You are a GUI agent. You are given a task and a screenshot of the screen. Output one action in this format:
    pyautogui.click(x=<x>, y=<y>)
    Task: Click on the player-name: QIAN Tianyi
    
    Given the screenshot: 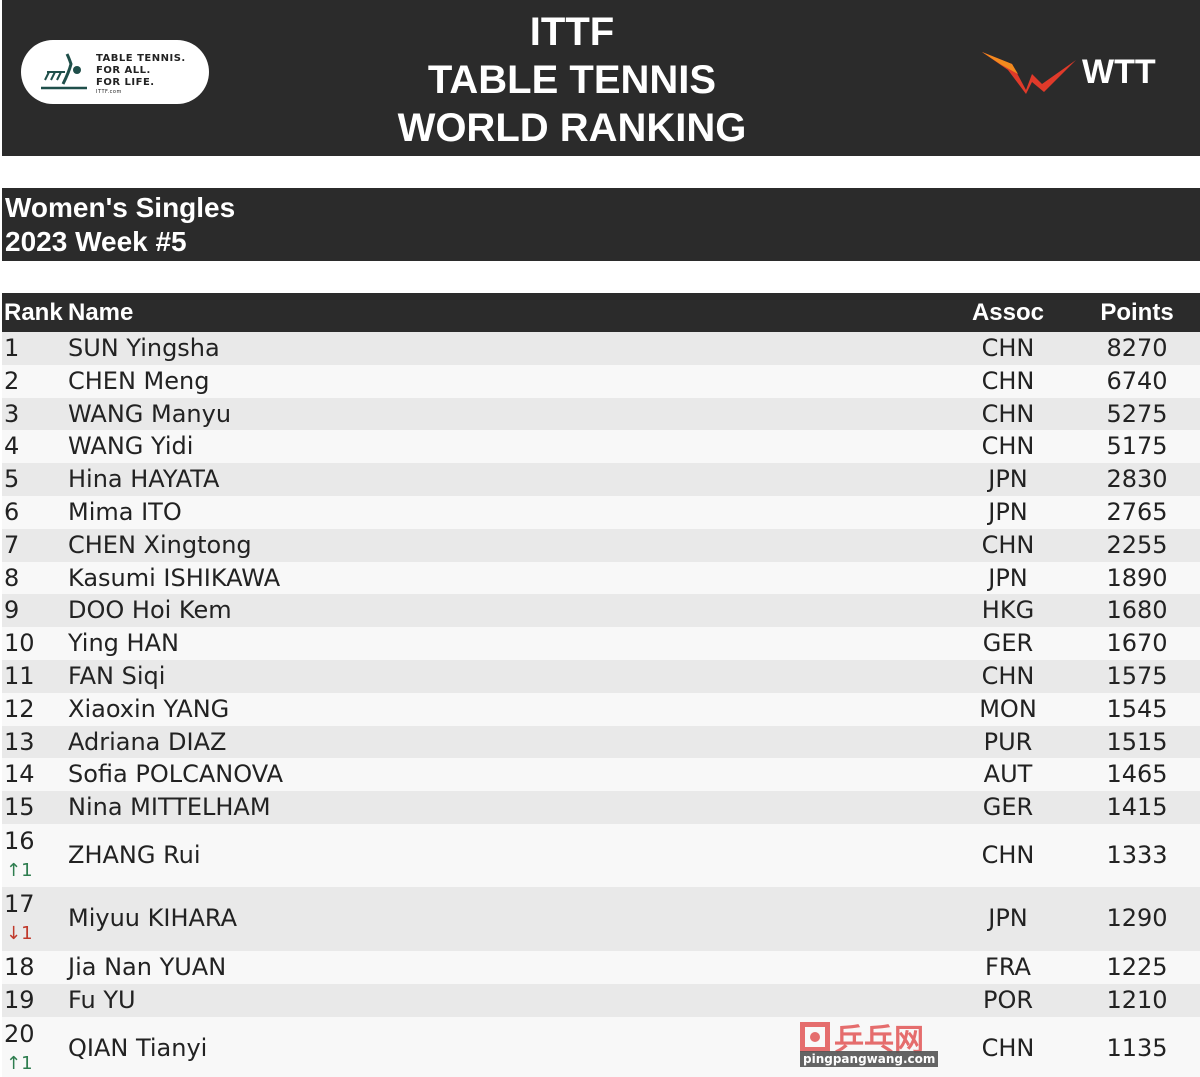 What is the action you would take?
    pyautogui.click(x=138, y=1047)
    